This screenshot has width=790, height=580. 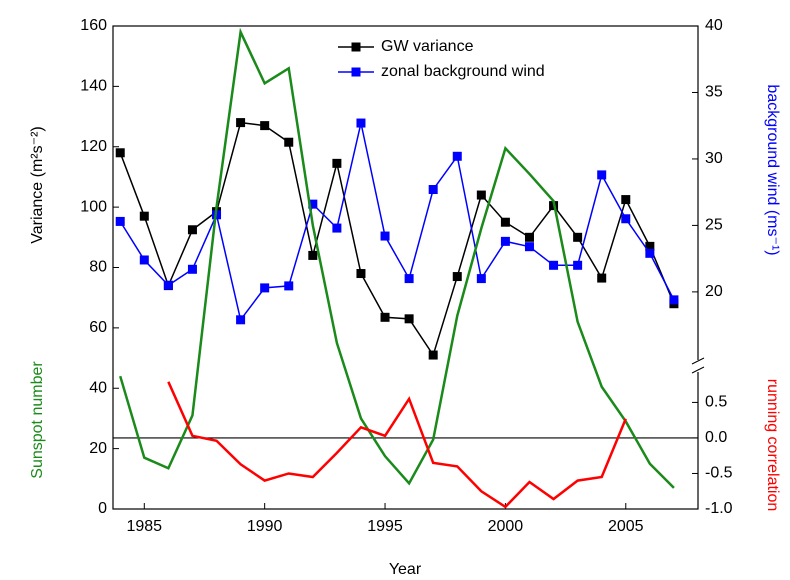 What do you see at coordinates (506, 526) in the screenshot?
I see `x-tick-label: 2000` at bounding box center [506, 526].